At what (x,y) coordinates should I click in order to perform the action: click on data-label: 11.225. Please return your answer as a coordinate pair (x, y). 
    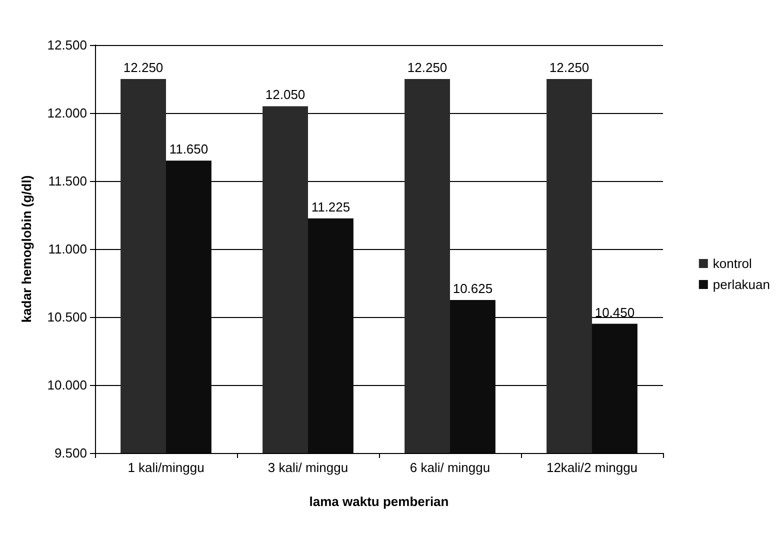
    Looking at the image, I should click on (330, 206).